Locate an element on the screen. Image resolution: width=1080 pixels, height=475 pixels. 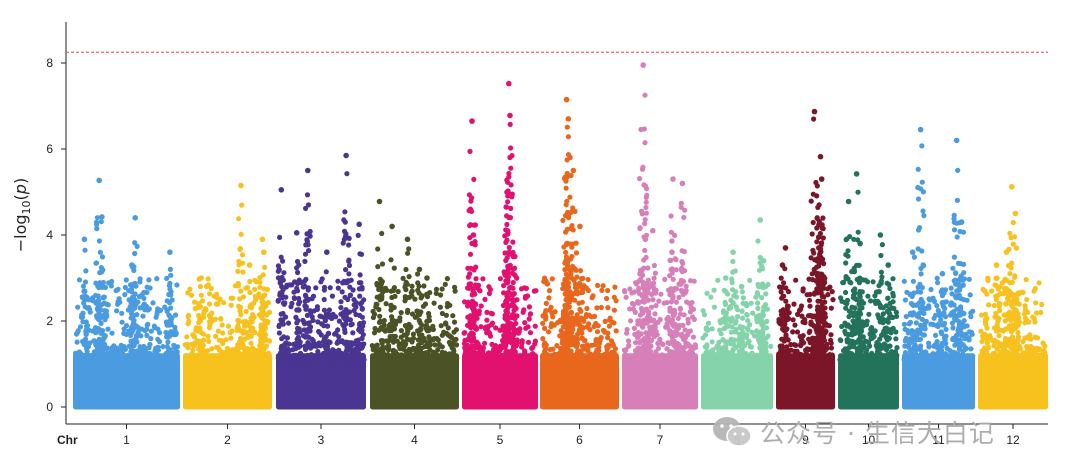
x-tick-label: 5 is located at coordinates (500, 440).